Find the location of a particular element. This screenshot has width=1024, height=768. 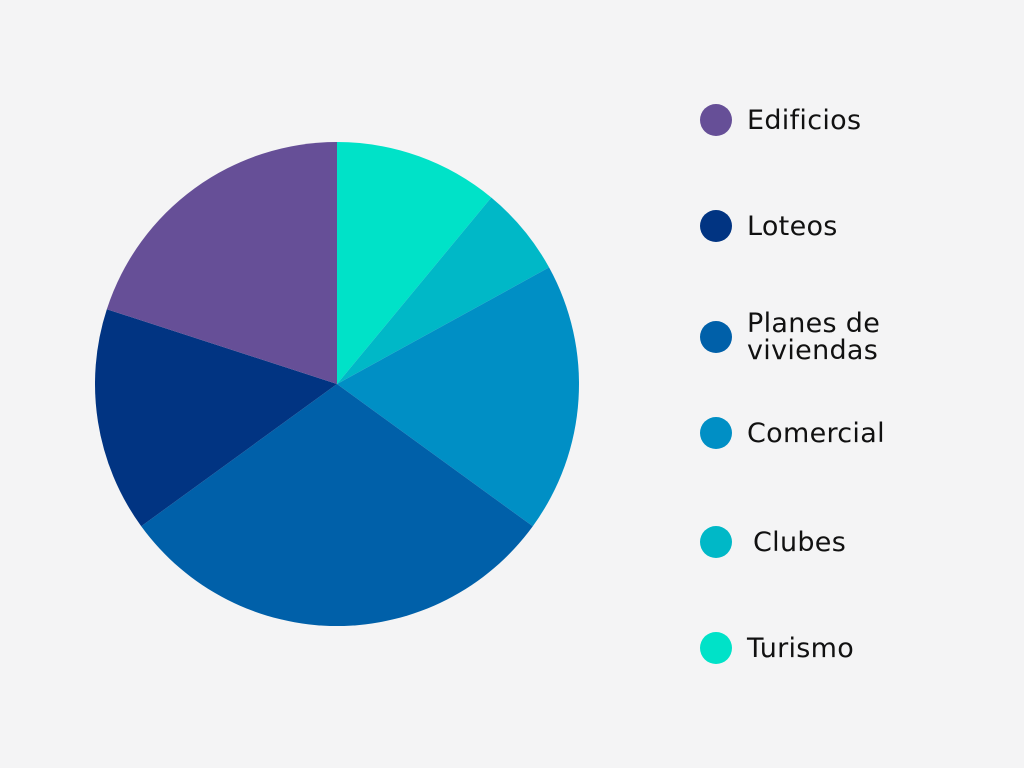

legend-label-edificios: Edificios is located at coordinates (804, 120).